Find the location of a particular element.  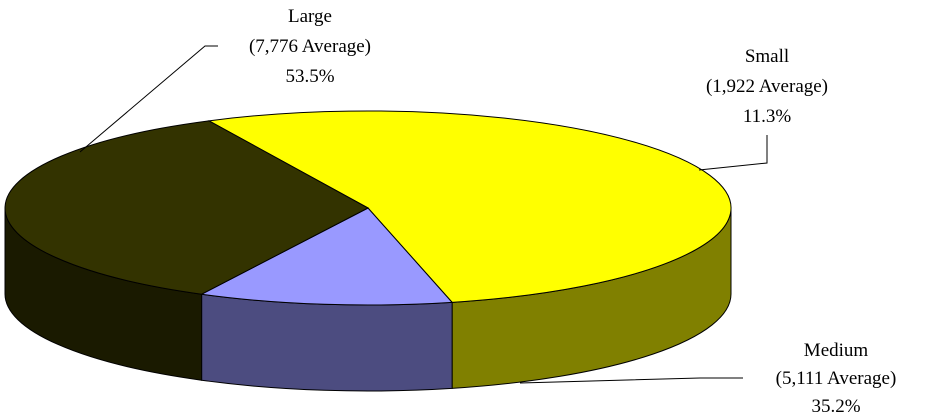

slice-label-large-name: Large is located at coordinates (310, 16).